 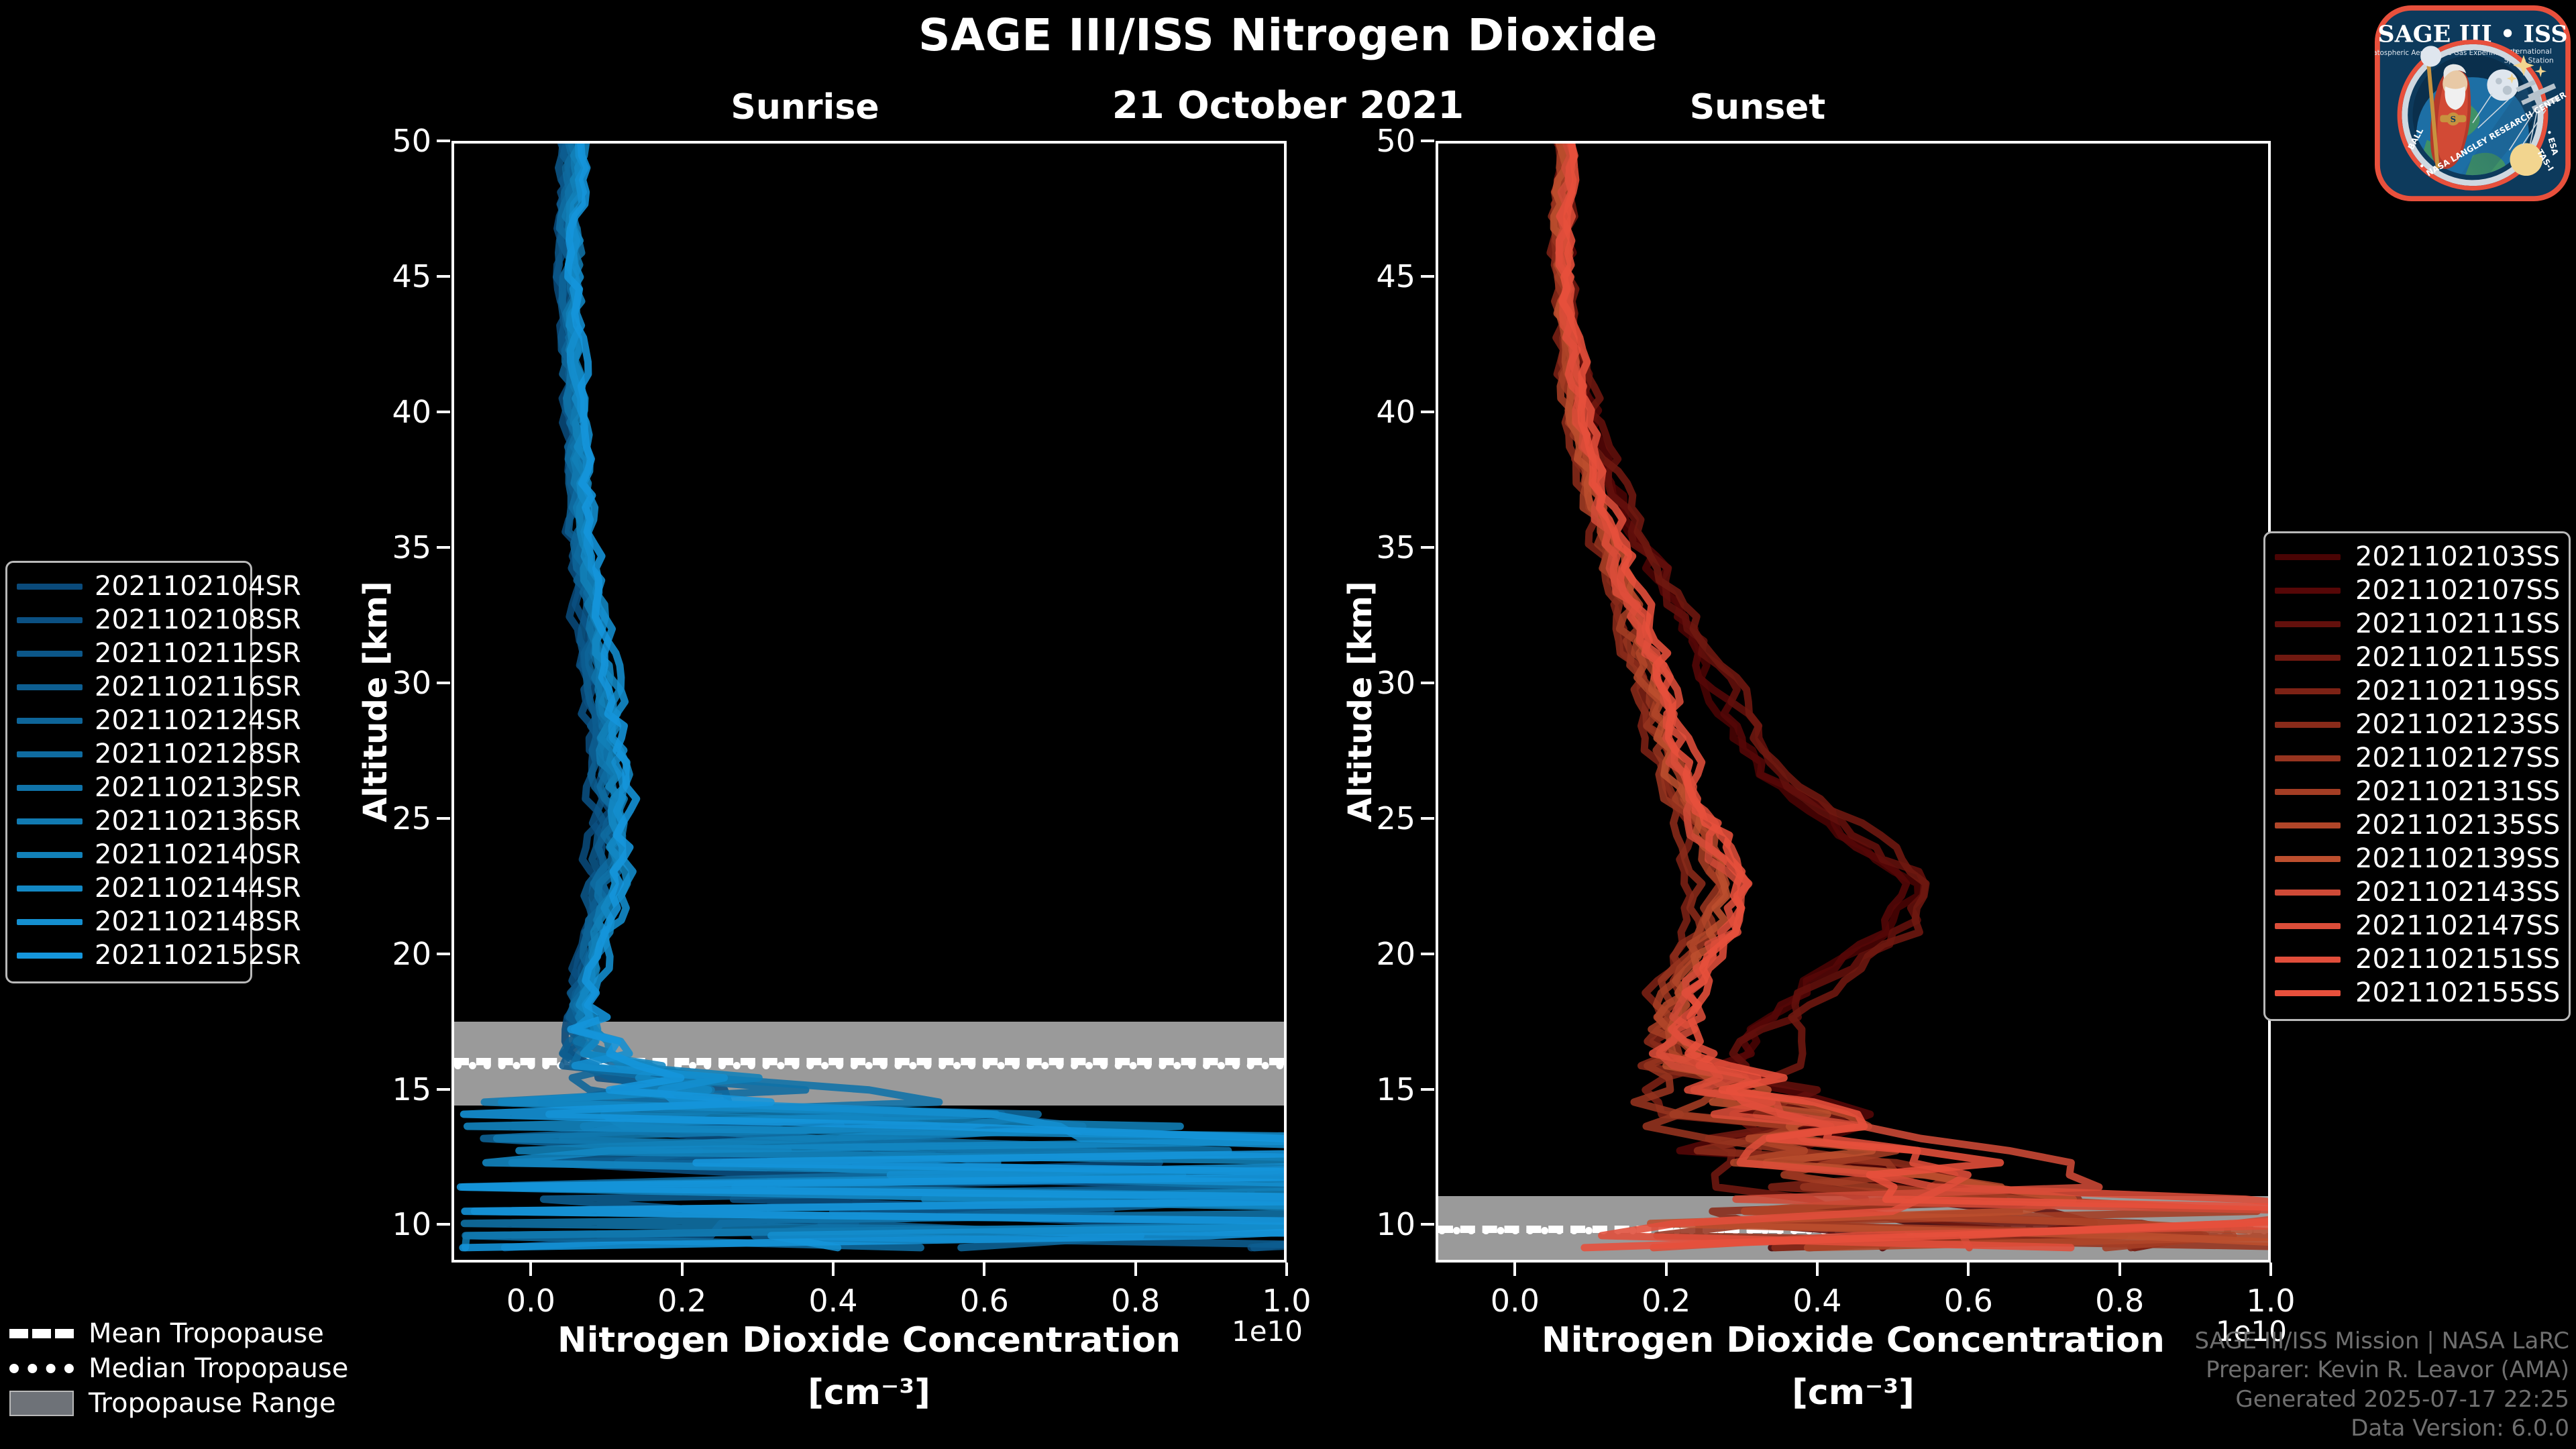 I want to click on credit-line: Preparer: Kevin R. Leavor (AMA), so click(x=2387, y=1370).